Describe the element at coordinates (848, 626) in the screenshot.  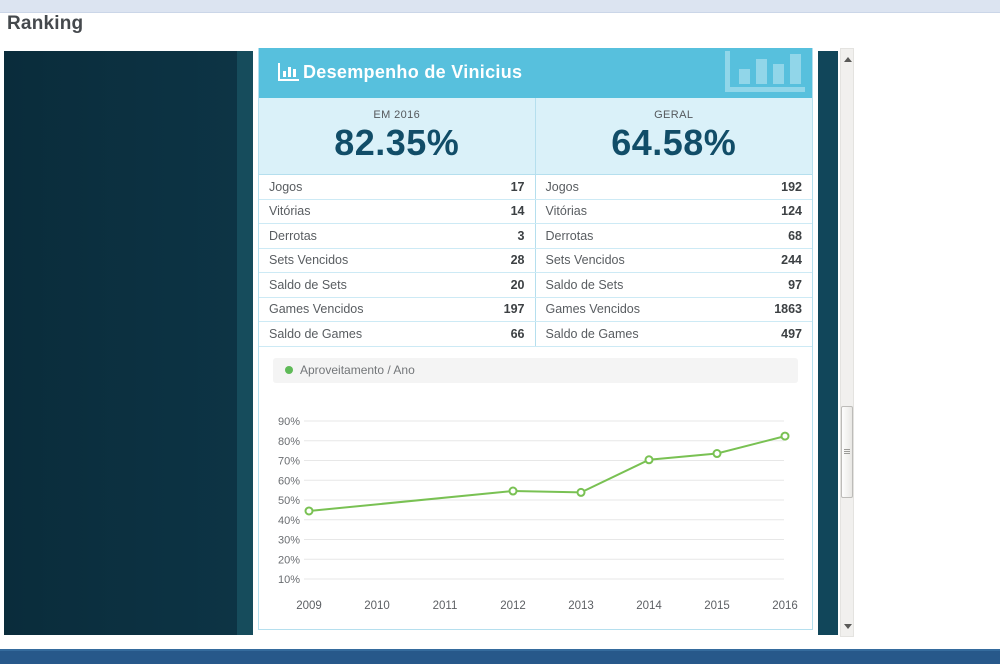
I see `scroll-down-icon` at that location.